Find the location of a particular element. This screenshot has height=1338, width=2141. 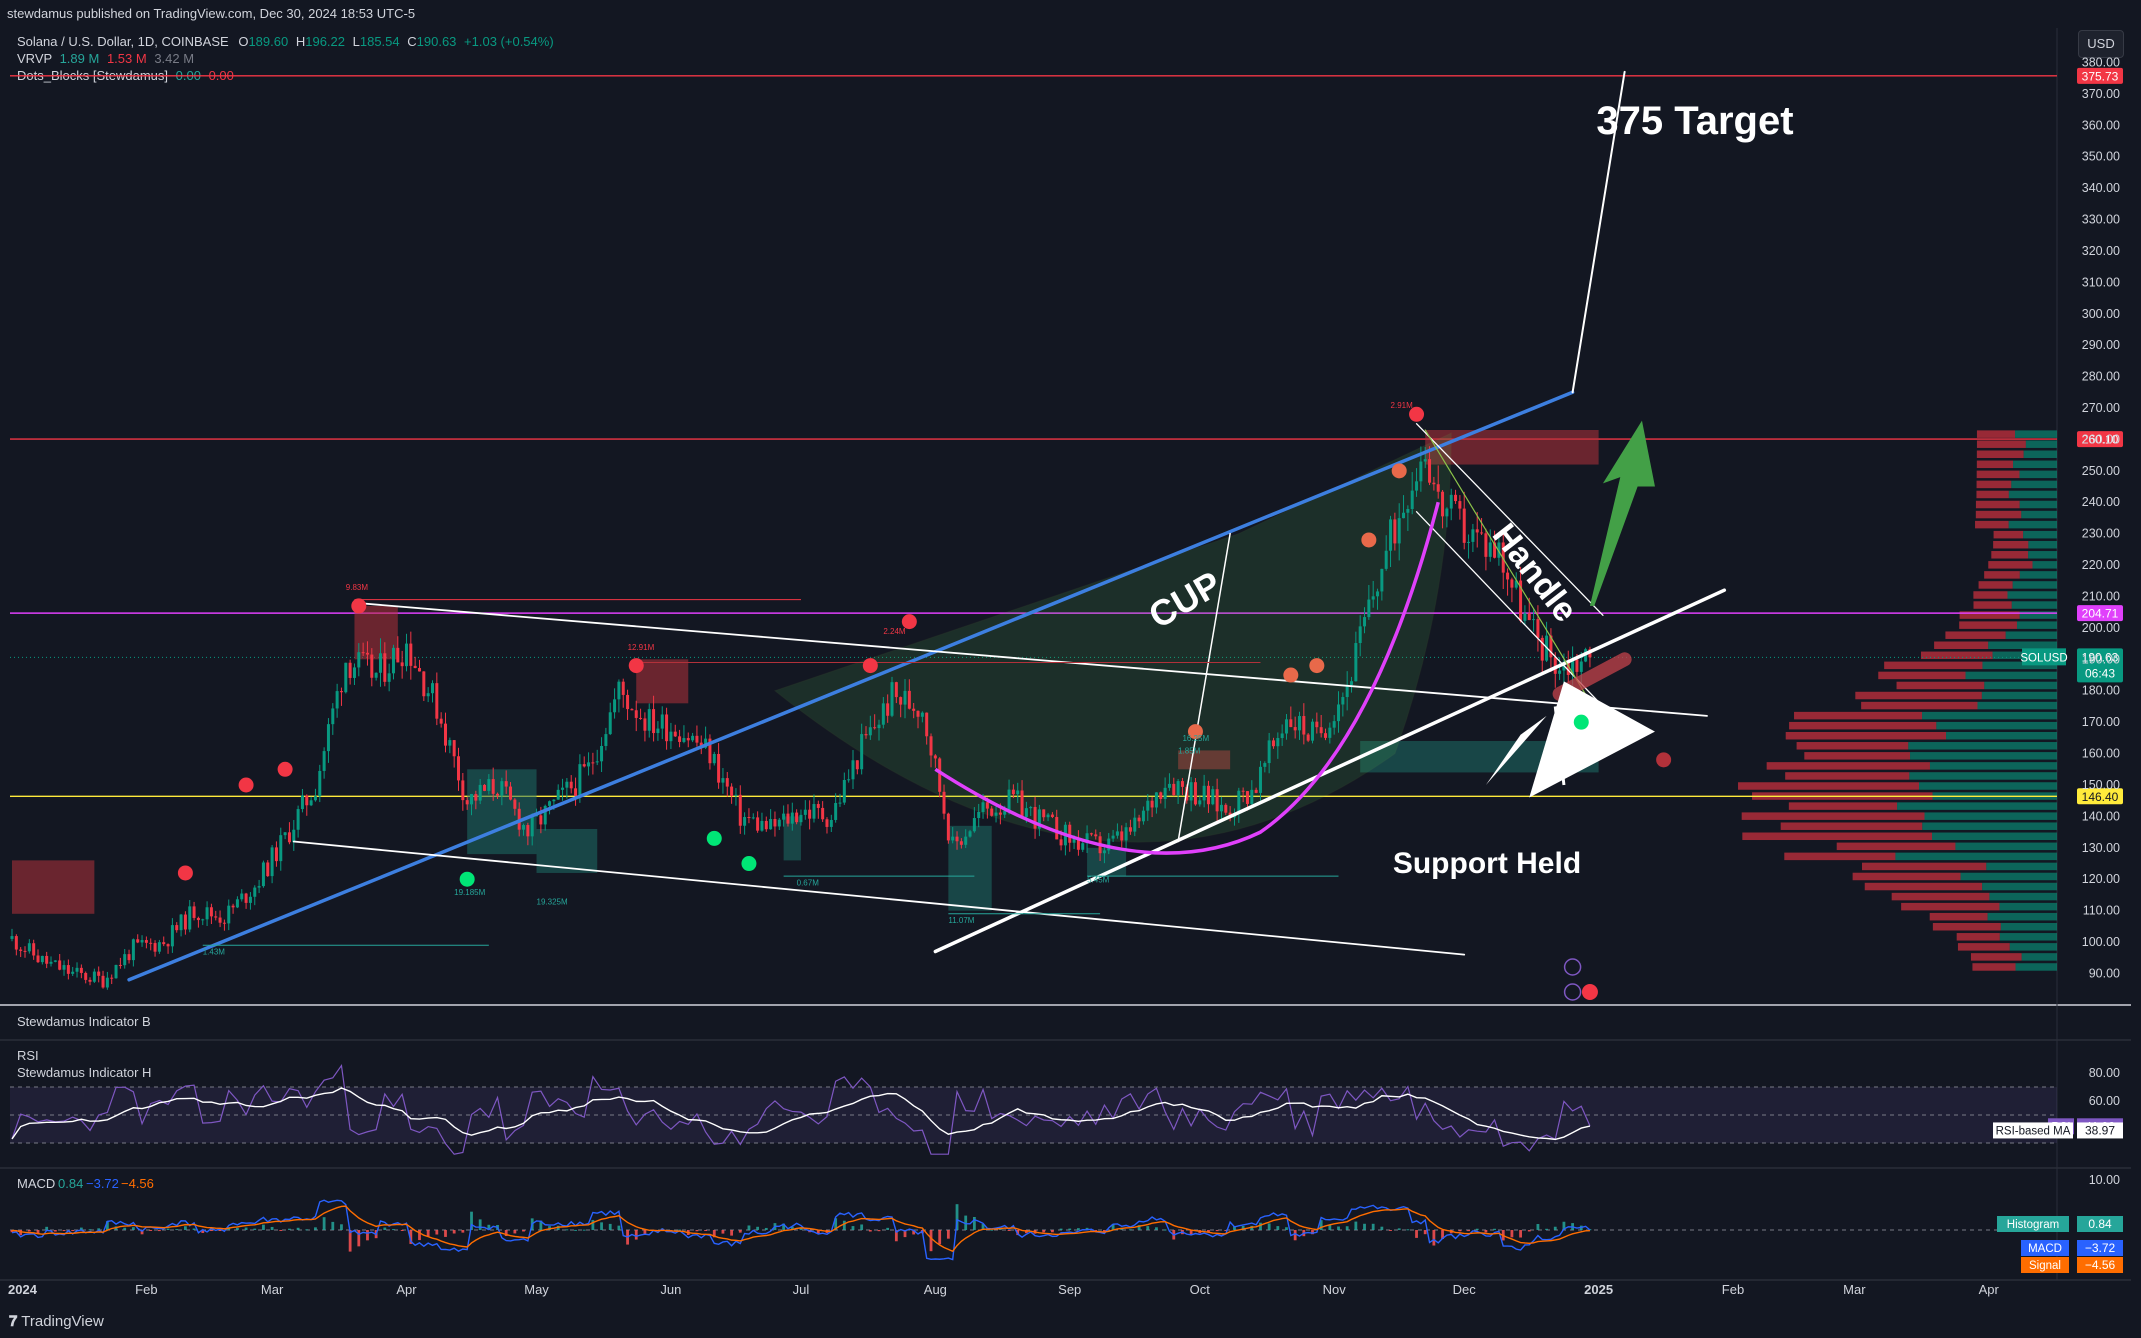

cup-rim-line is located at coordinates (1204, 687).